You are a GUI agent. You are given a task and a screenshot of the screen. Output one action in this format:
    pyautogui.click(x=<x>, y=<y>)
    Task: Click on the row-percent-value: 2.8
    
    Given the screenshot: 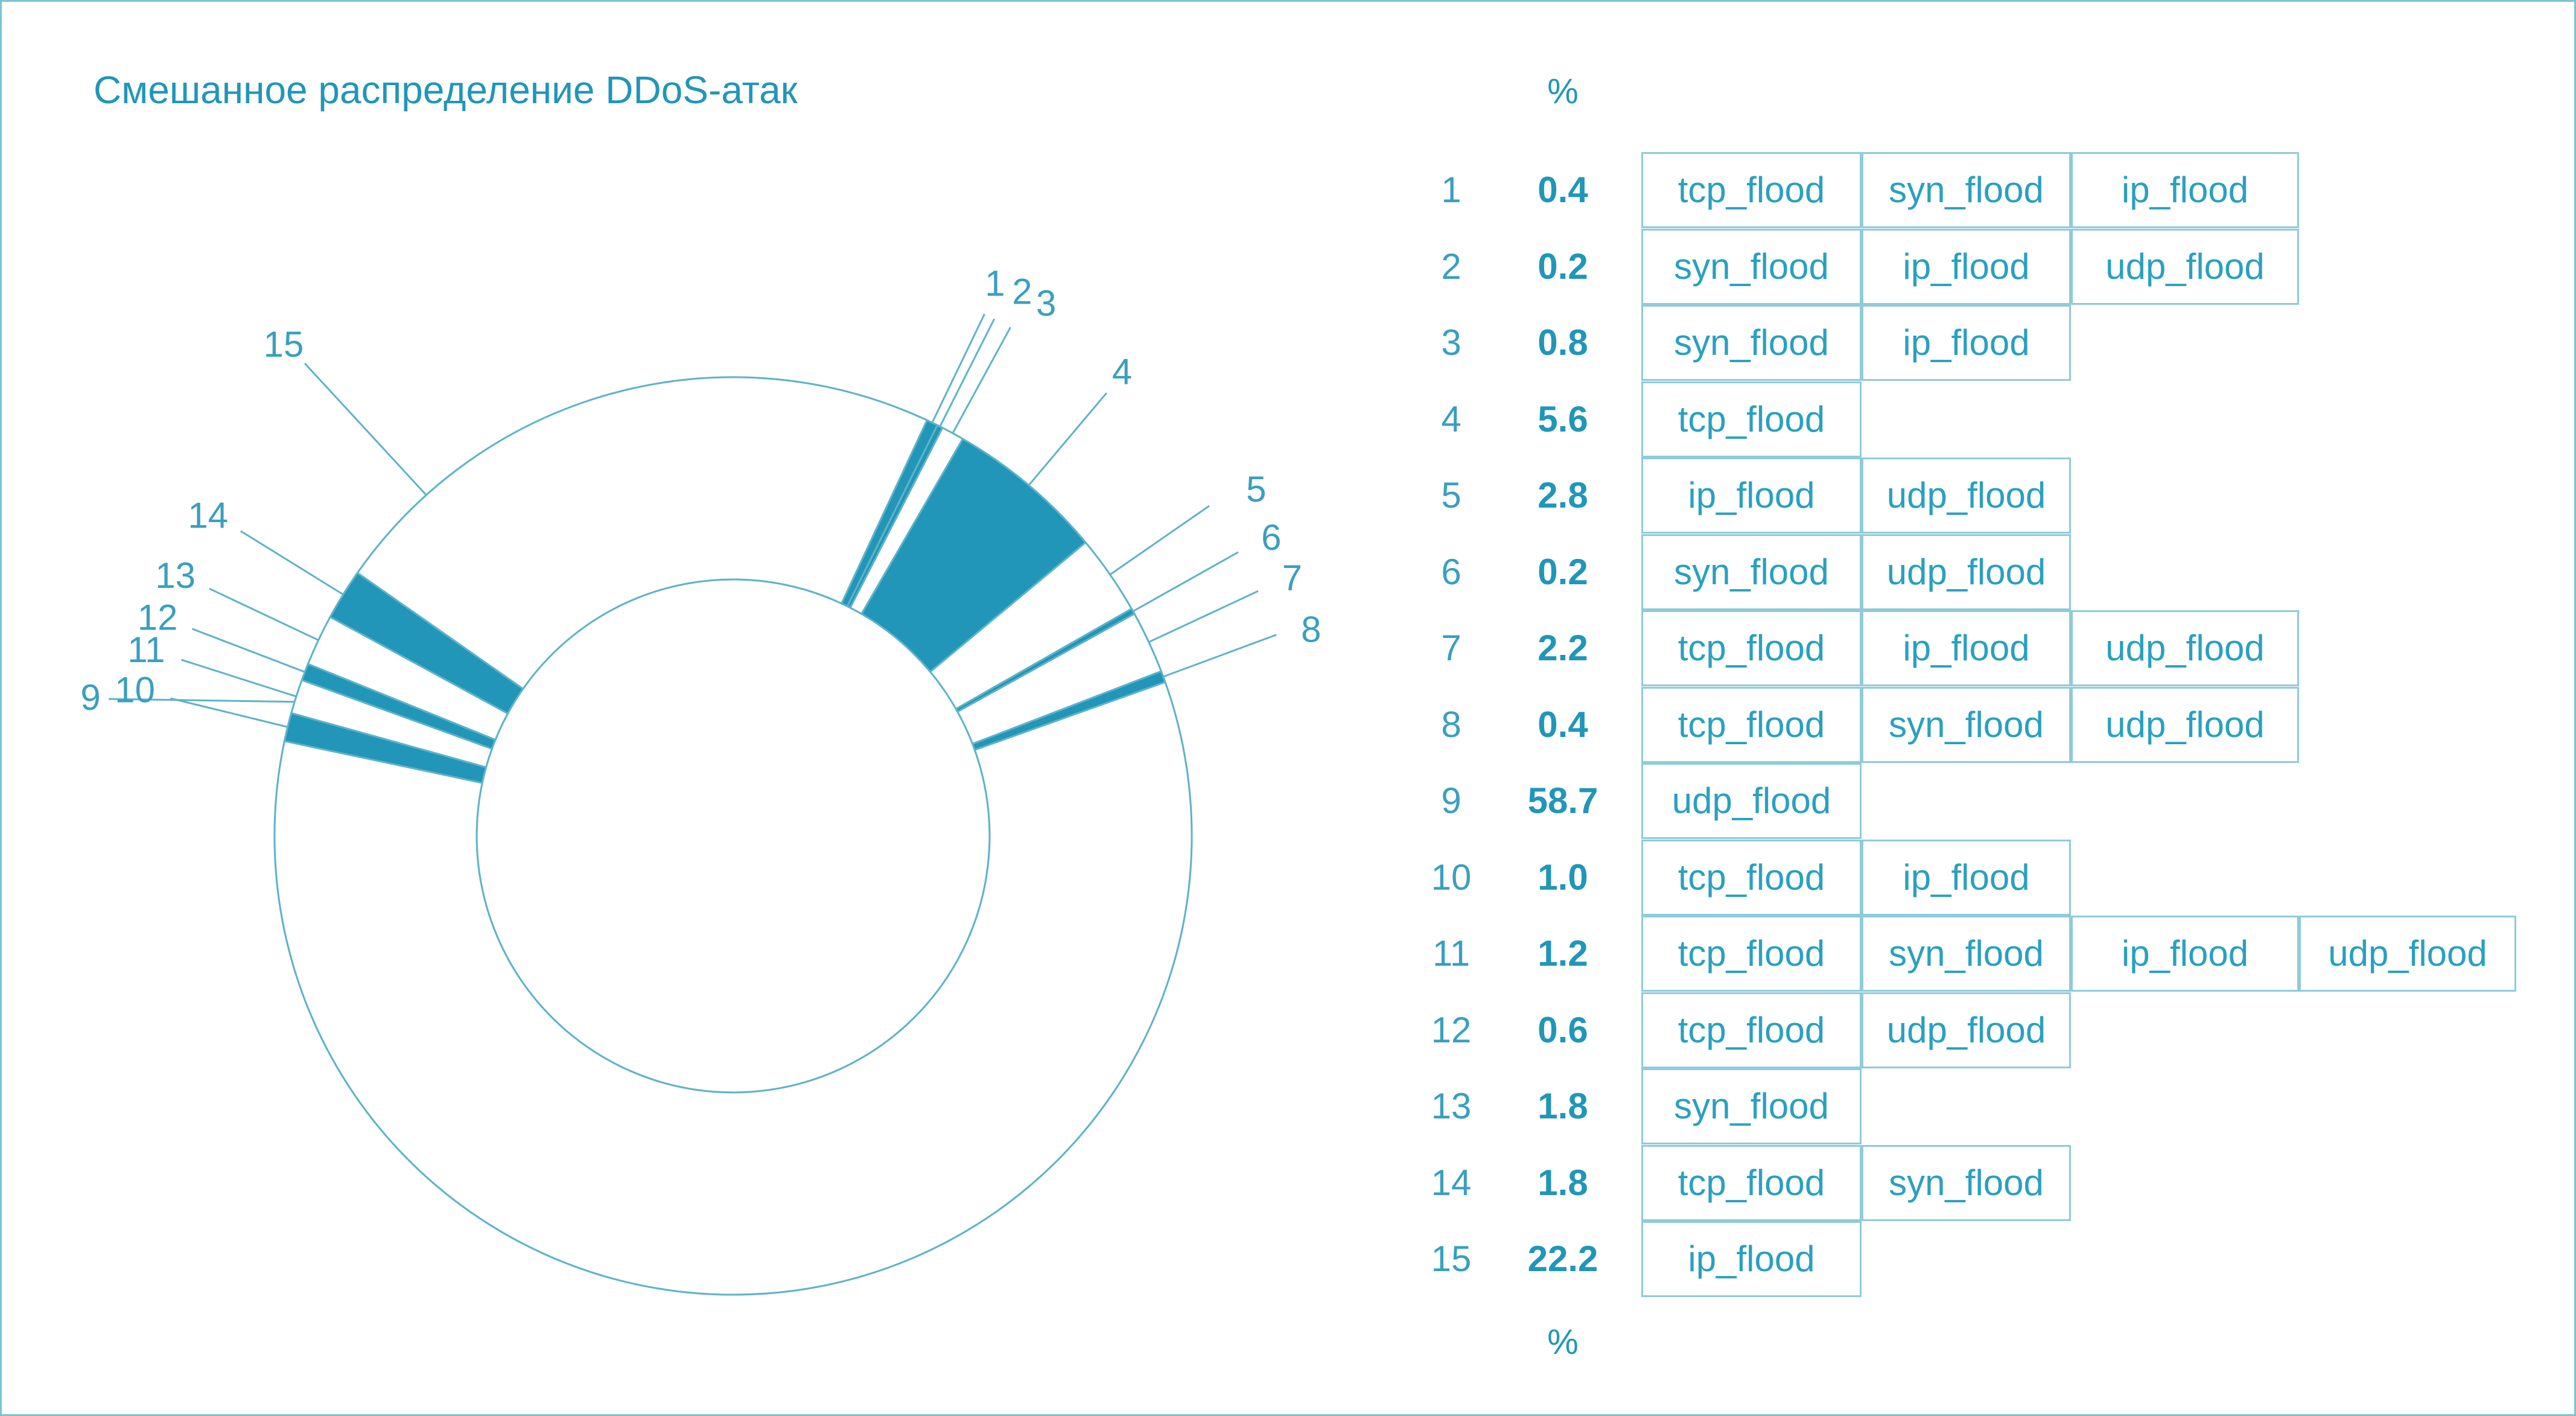 What is the action you would take?
    pyautogui.click(x=1563, y=495)
    